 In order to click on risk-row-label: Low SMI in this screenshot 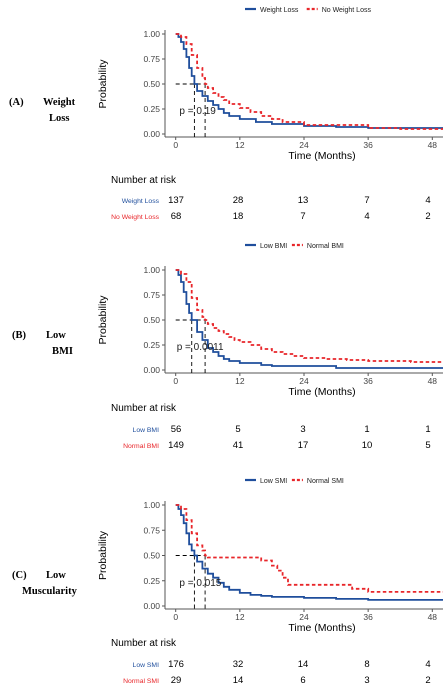, I will do `click(146, 665)`.